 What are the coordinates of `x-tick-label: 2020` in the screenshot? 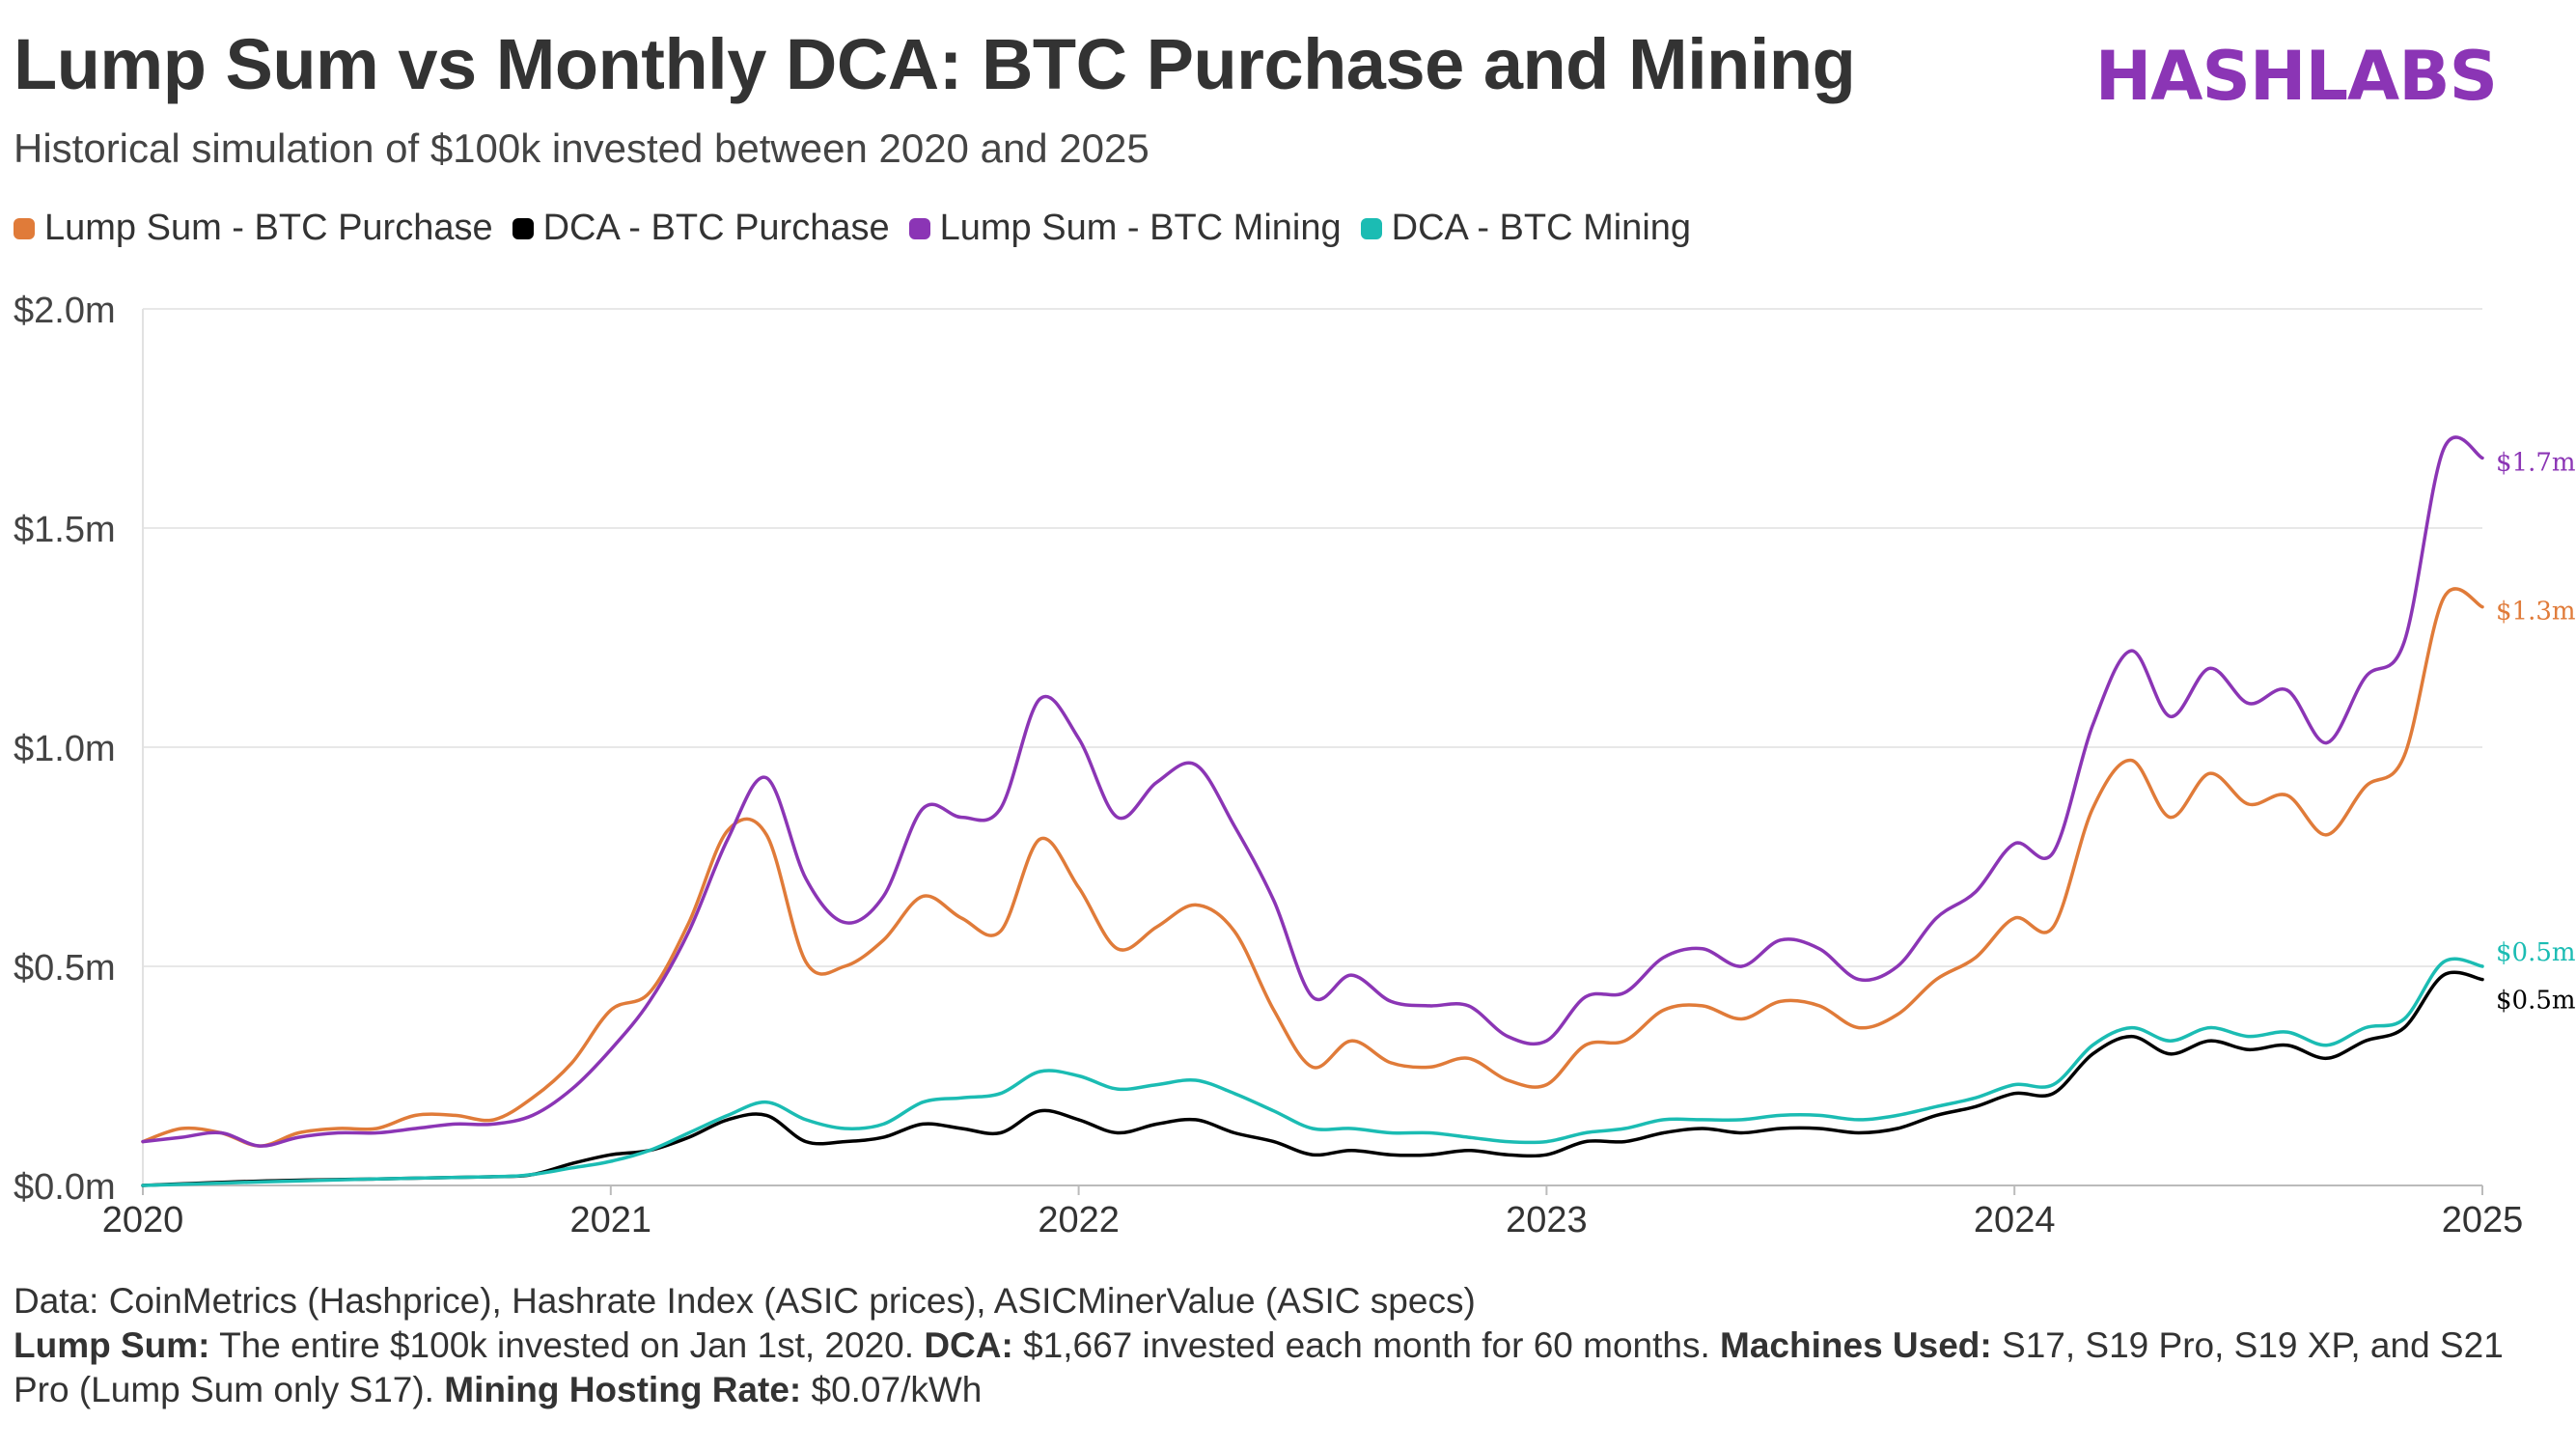 It's located at (143, 1220).